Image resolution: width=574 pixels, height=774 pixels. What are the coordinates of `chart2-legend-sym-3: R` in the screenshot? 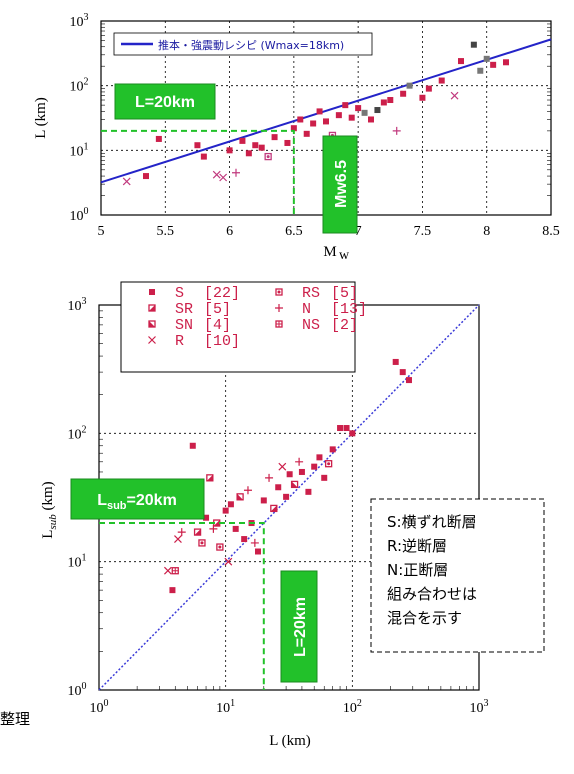 It's located at (179, 341).